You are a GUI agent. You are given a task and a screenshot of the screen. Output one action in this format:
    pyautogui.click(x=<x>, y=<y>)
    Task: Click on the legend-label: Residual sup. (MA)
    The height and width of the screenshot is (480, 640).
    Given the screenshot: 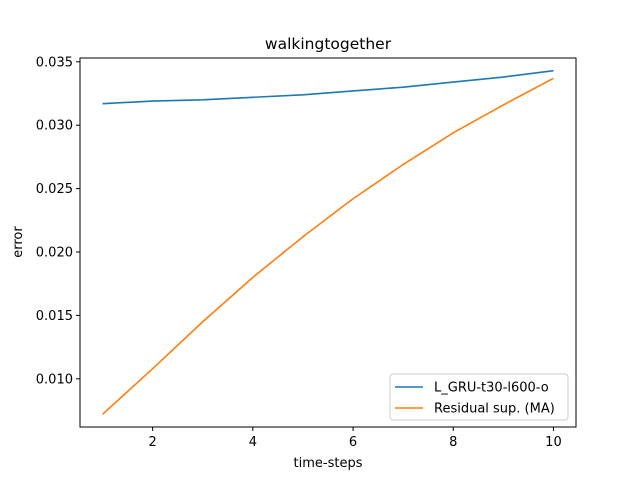 What is the action you would take?
    pyautogui.click(x=494, y=409)
    